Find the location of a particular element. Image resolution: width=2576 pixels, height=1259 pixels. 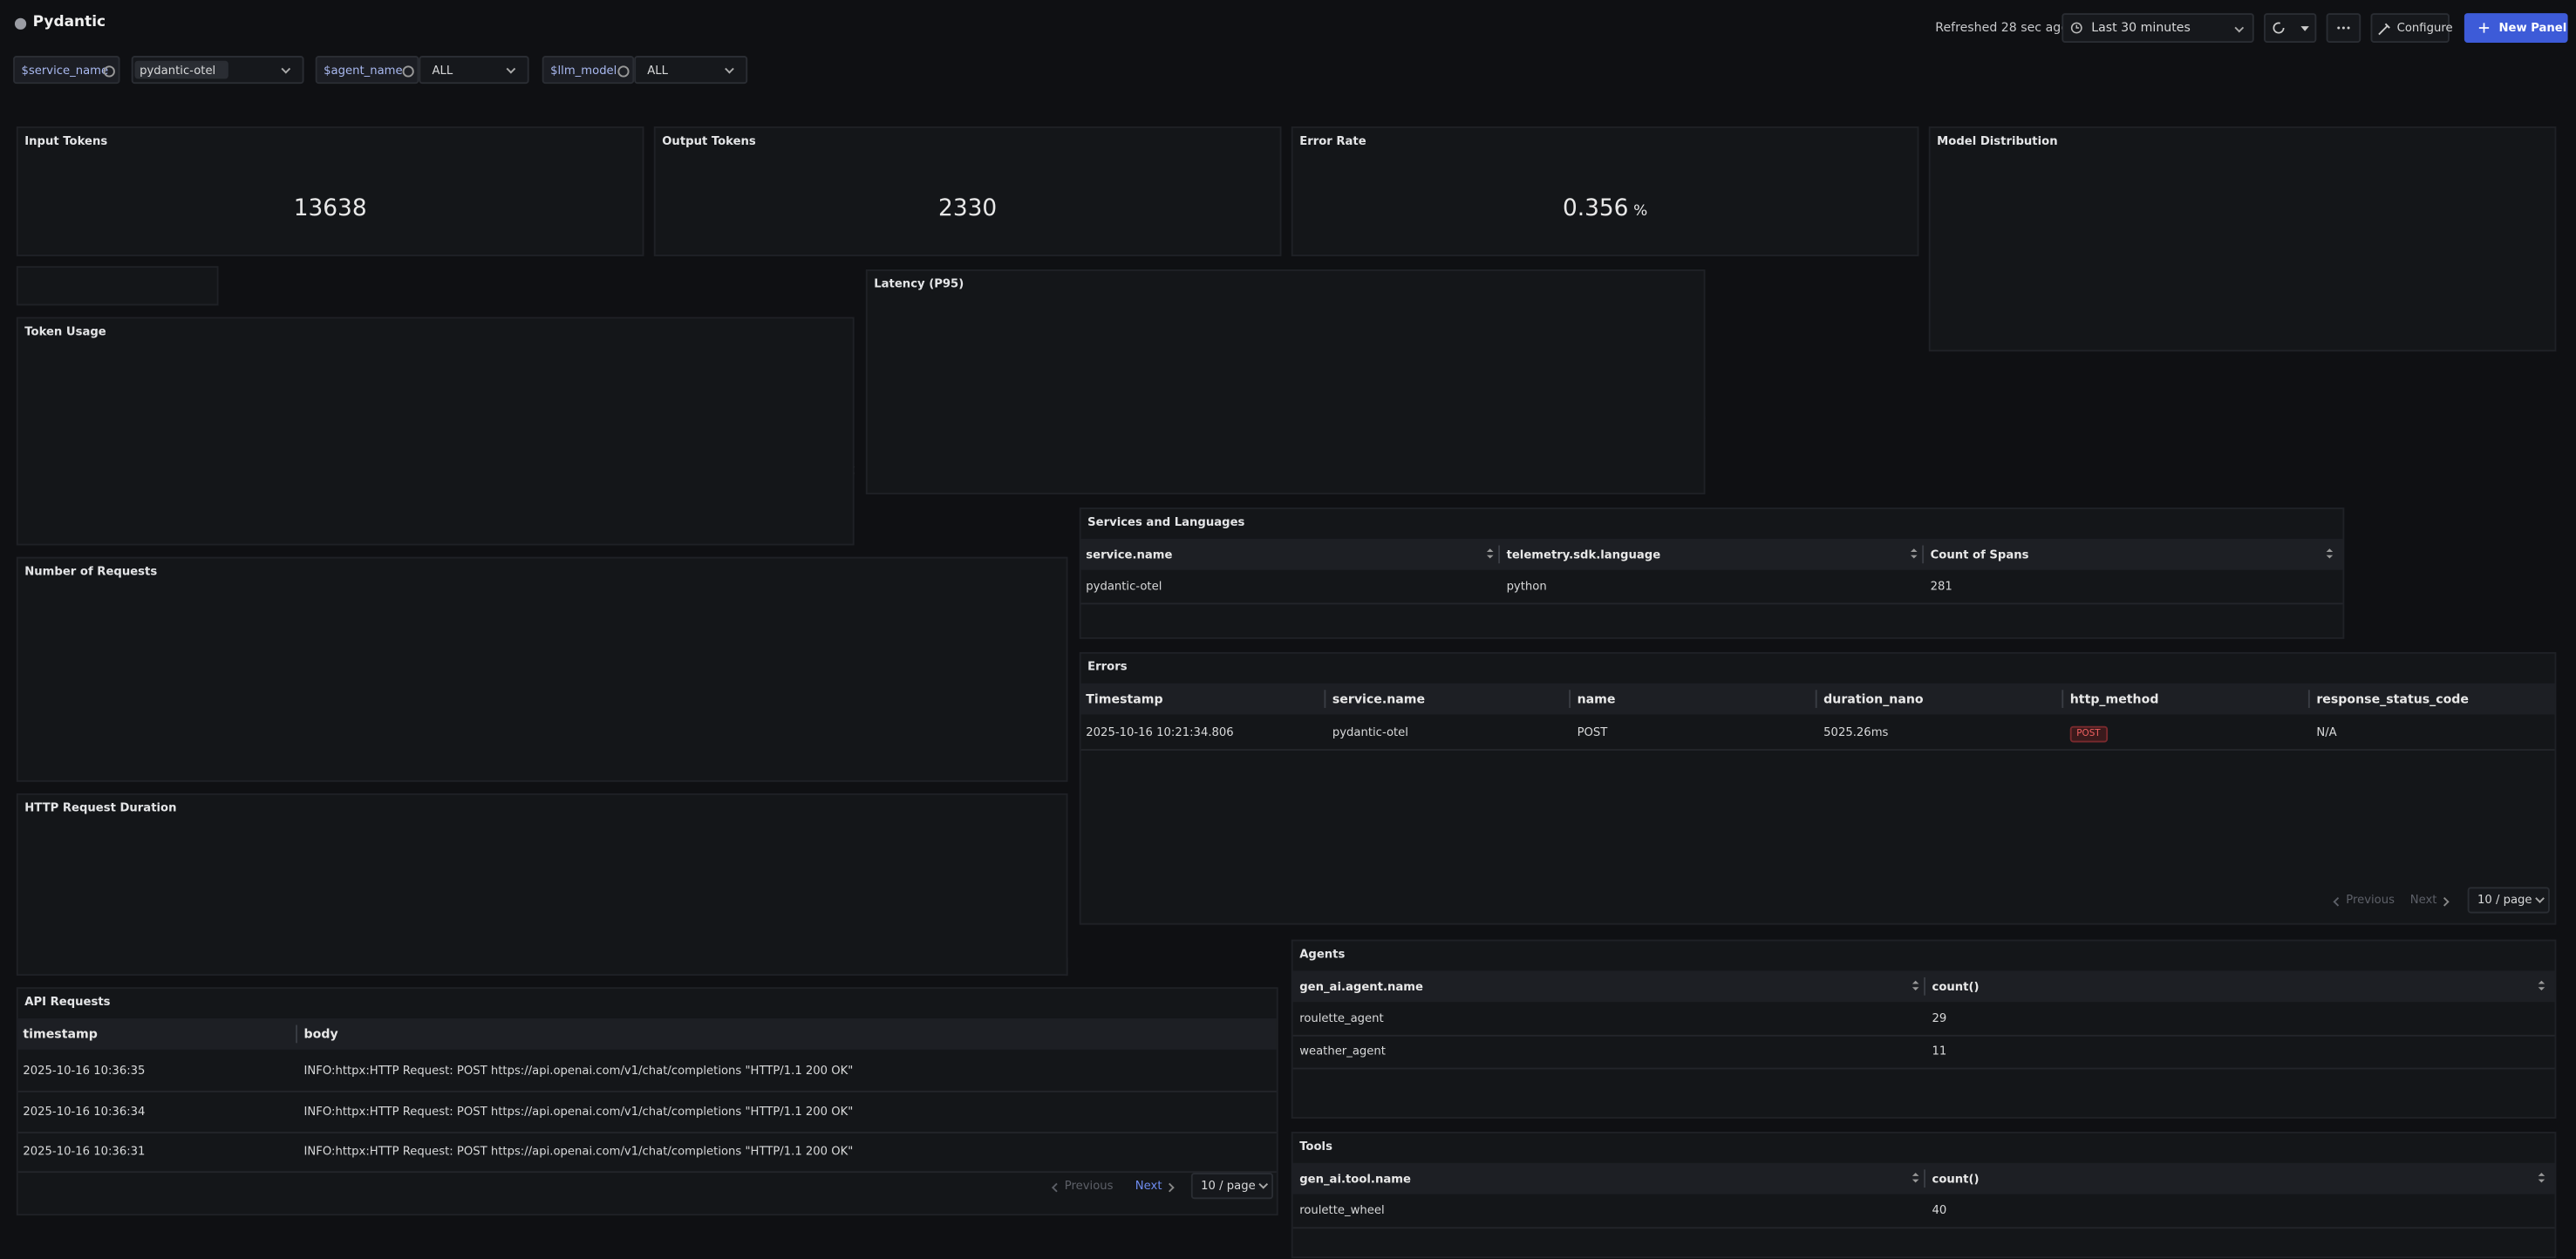

table-cell: 2025-10-16 10:21:34.806 is located at coordinates (1160, 732).